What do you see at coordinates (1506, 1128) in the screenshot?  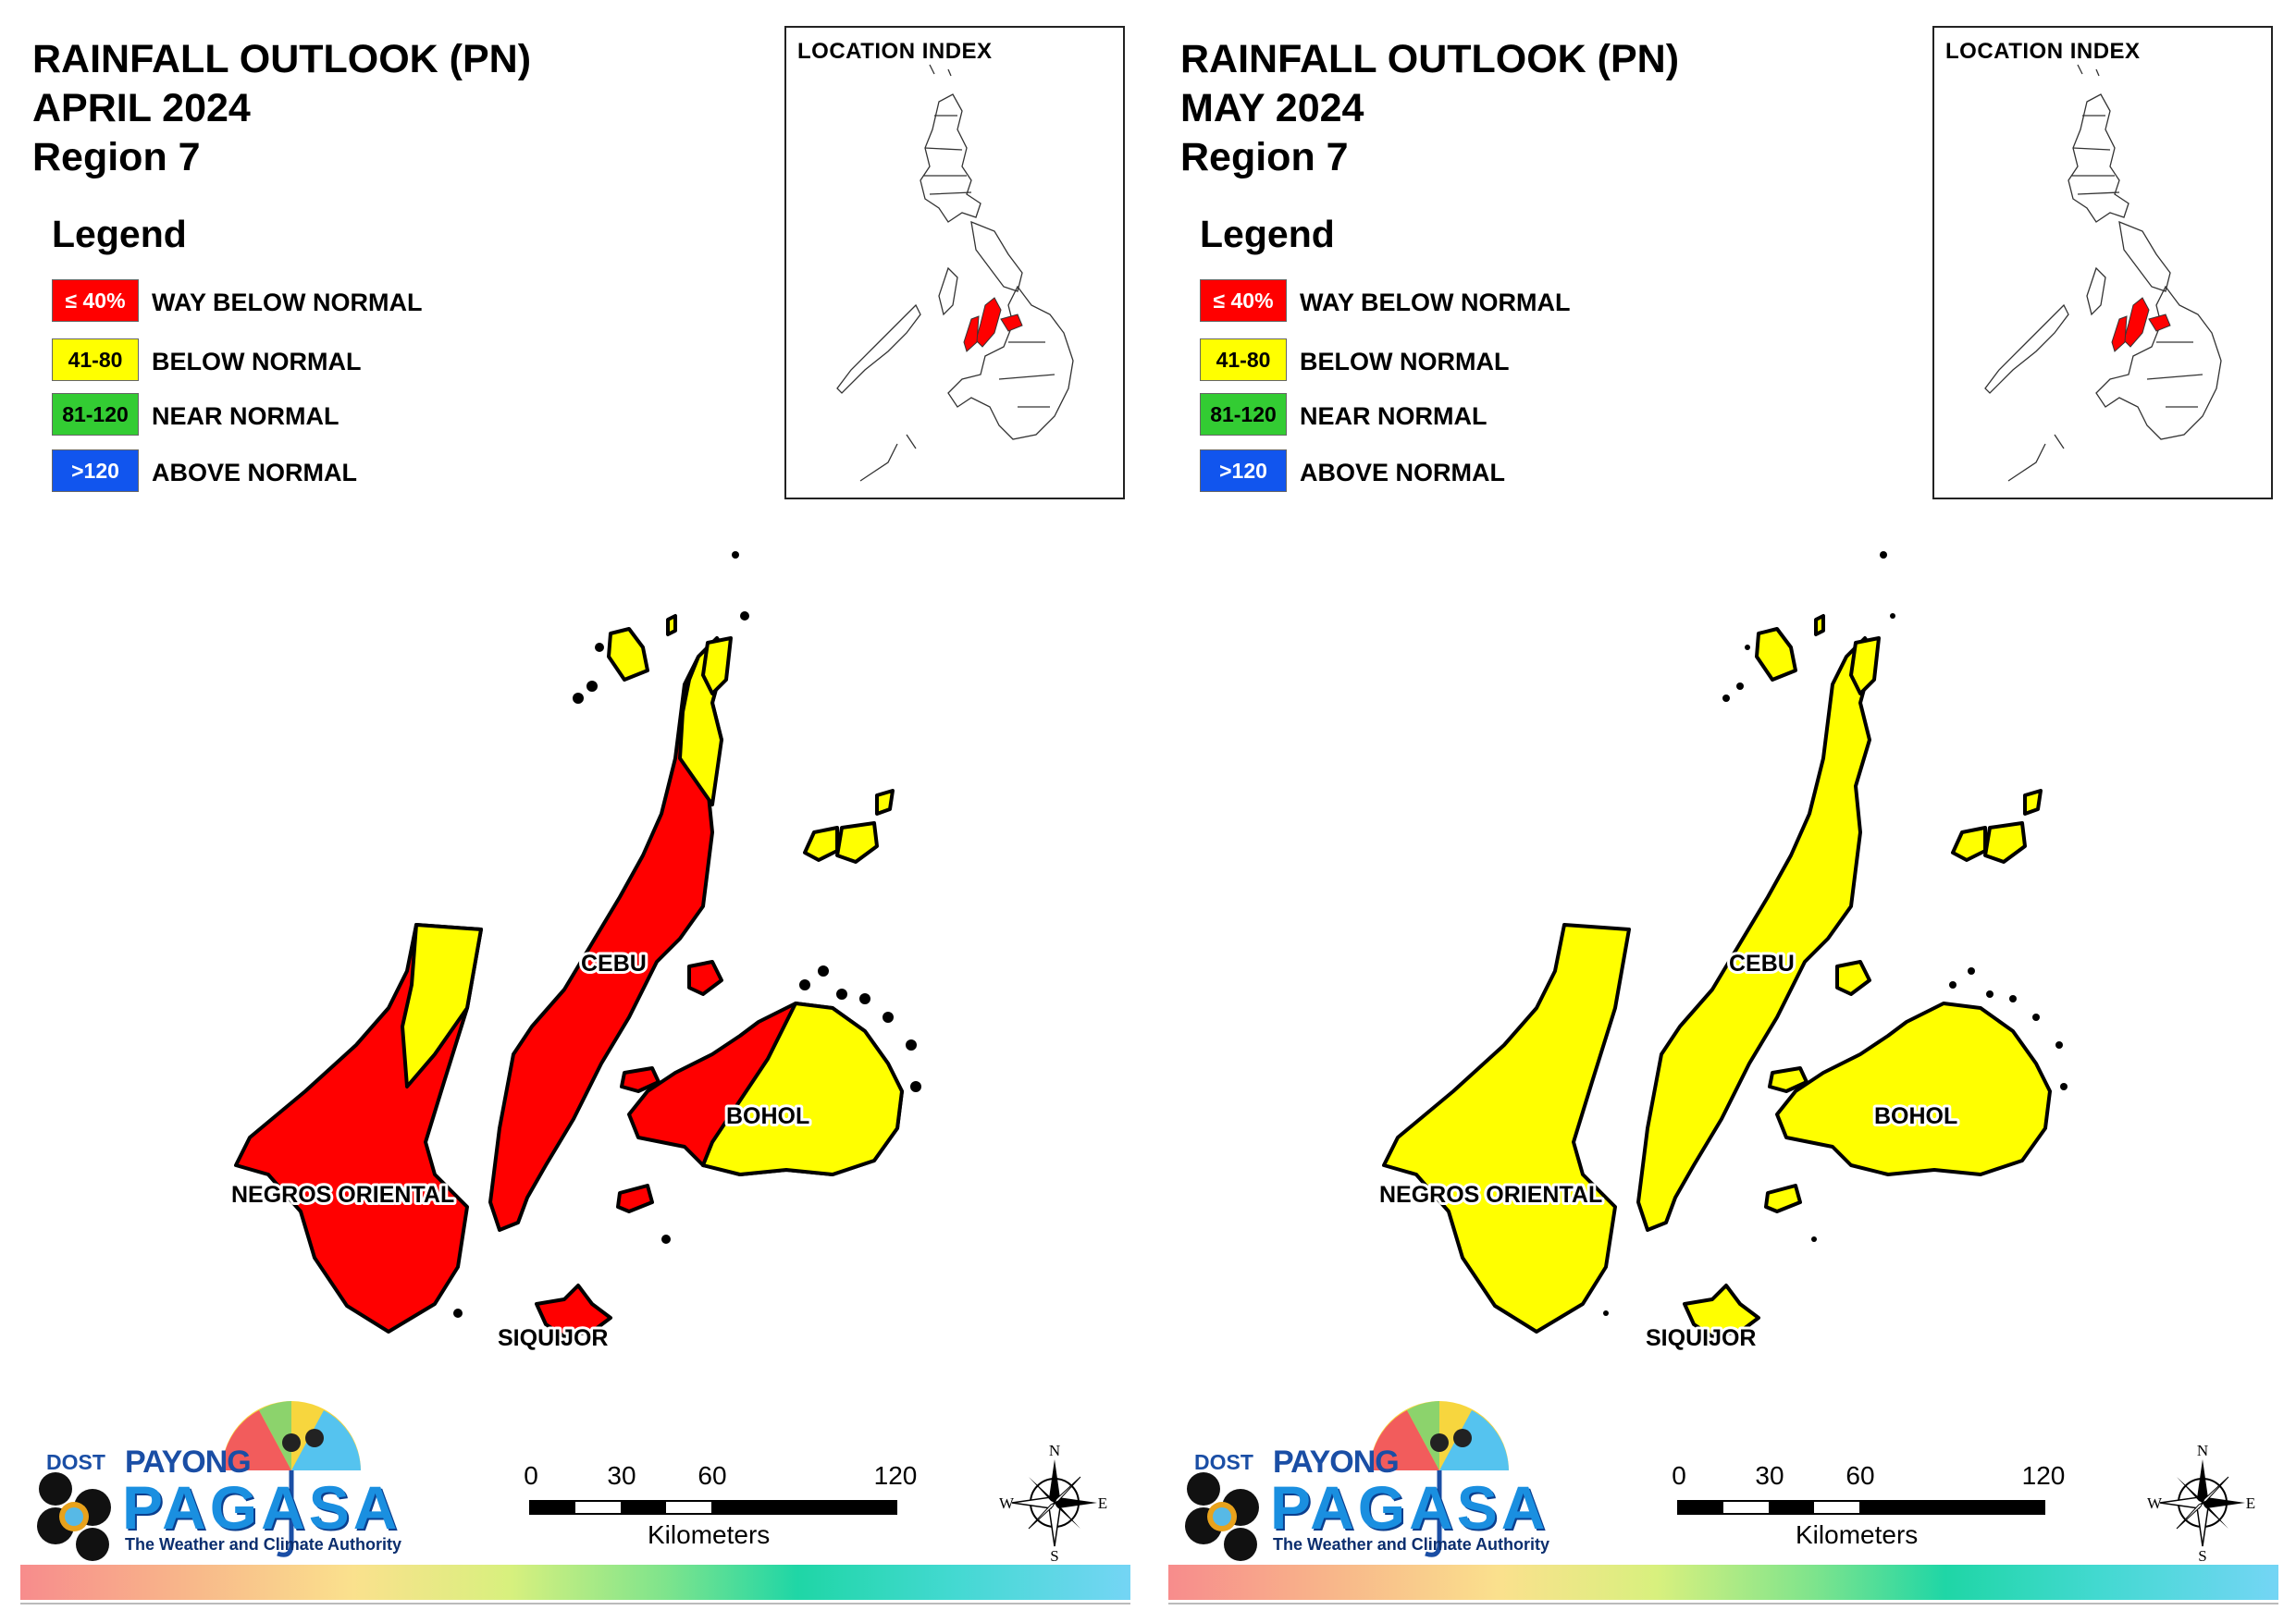 I see `negros-oriental-region` at bounding box center [1506, 1128].